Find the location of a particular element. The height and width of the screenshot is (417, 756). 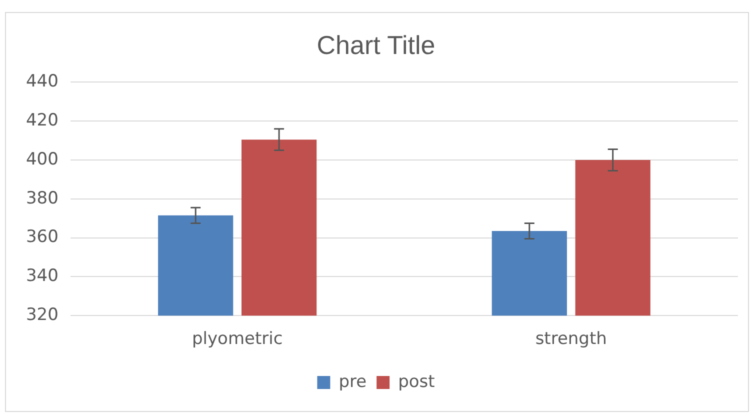

y-tick-label: 380 is located at coordinates (42, 198).